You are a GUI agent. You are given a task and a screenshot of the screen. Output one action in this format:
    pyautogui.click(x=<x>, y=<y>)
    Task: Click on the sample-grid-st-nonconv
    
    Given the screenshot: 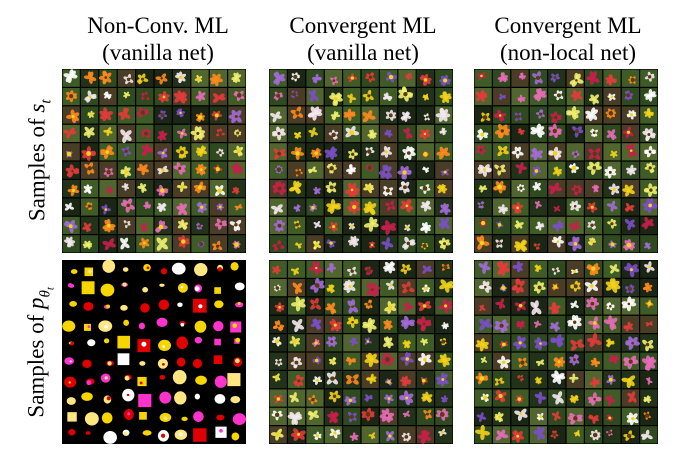 What is the action you would take?
    pyautogui.click(x=154, y=161)
    